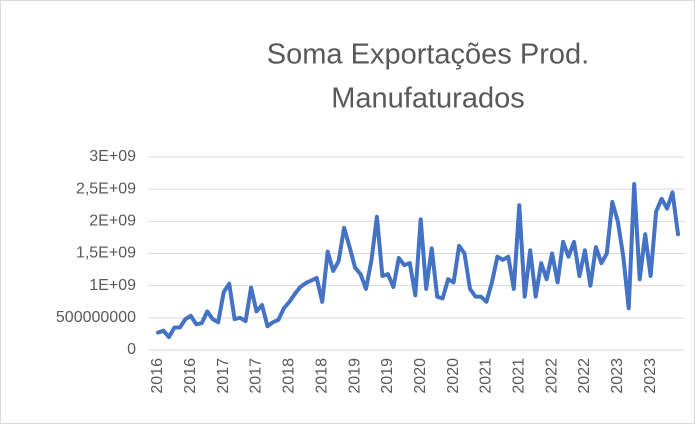 The image size is (695, 424). Describe the element at coordinates (112, 285) in the screenshot. I see `y-tick-label: 1E+09` at that location.